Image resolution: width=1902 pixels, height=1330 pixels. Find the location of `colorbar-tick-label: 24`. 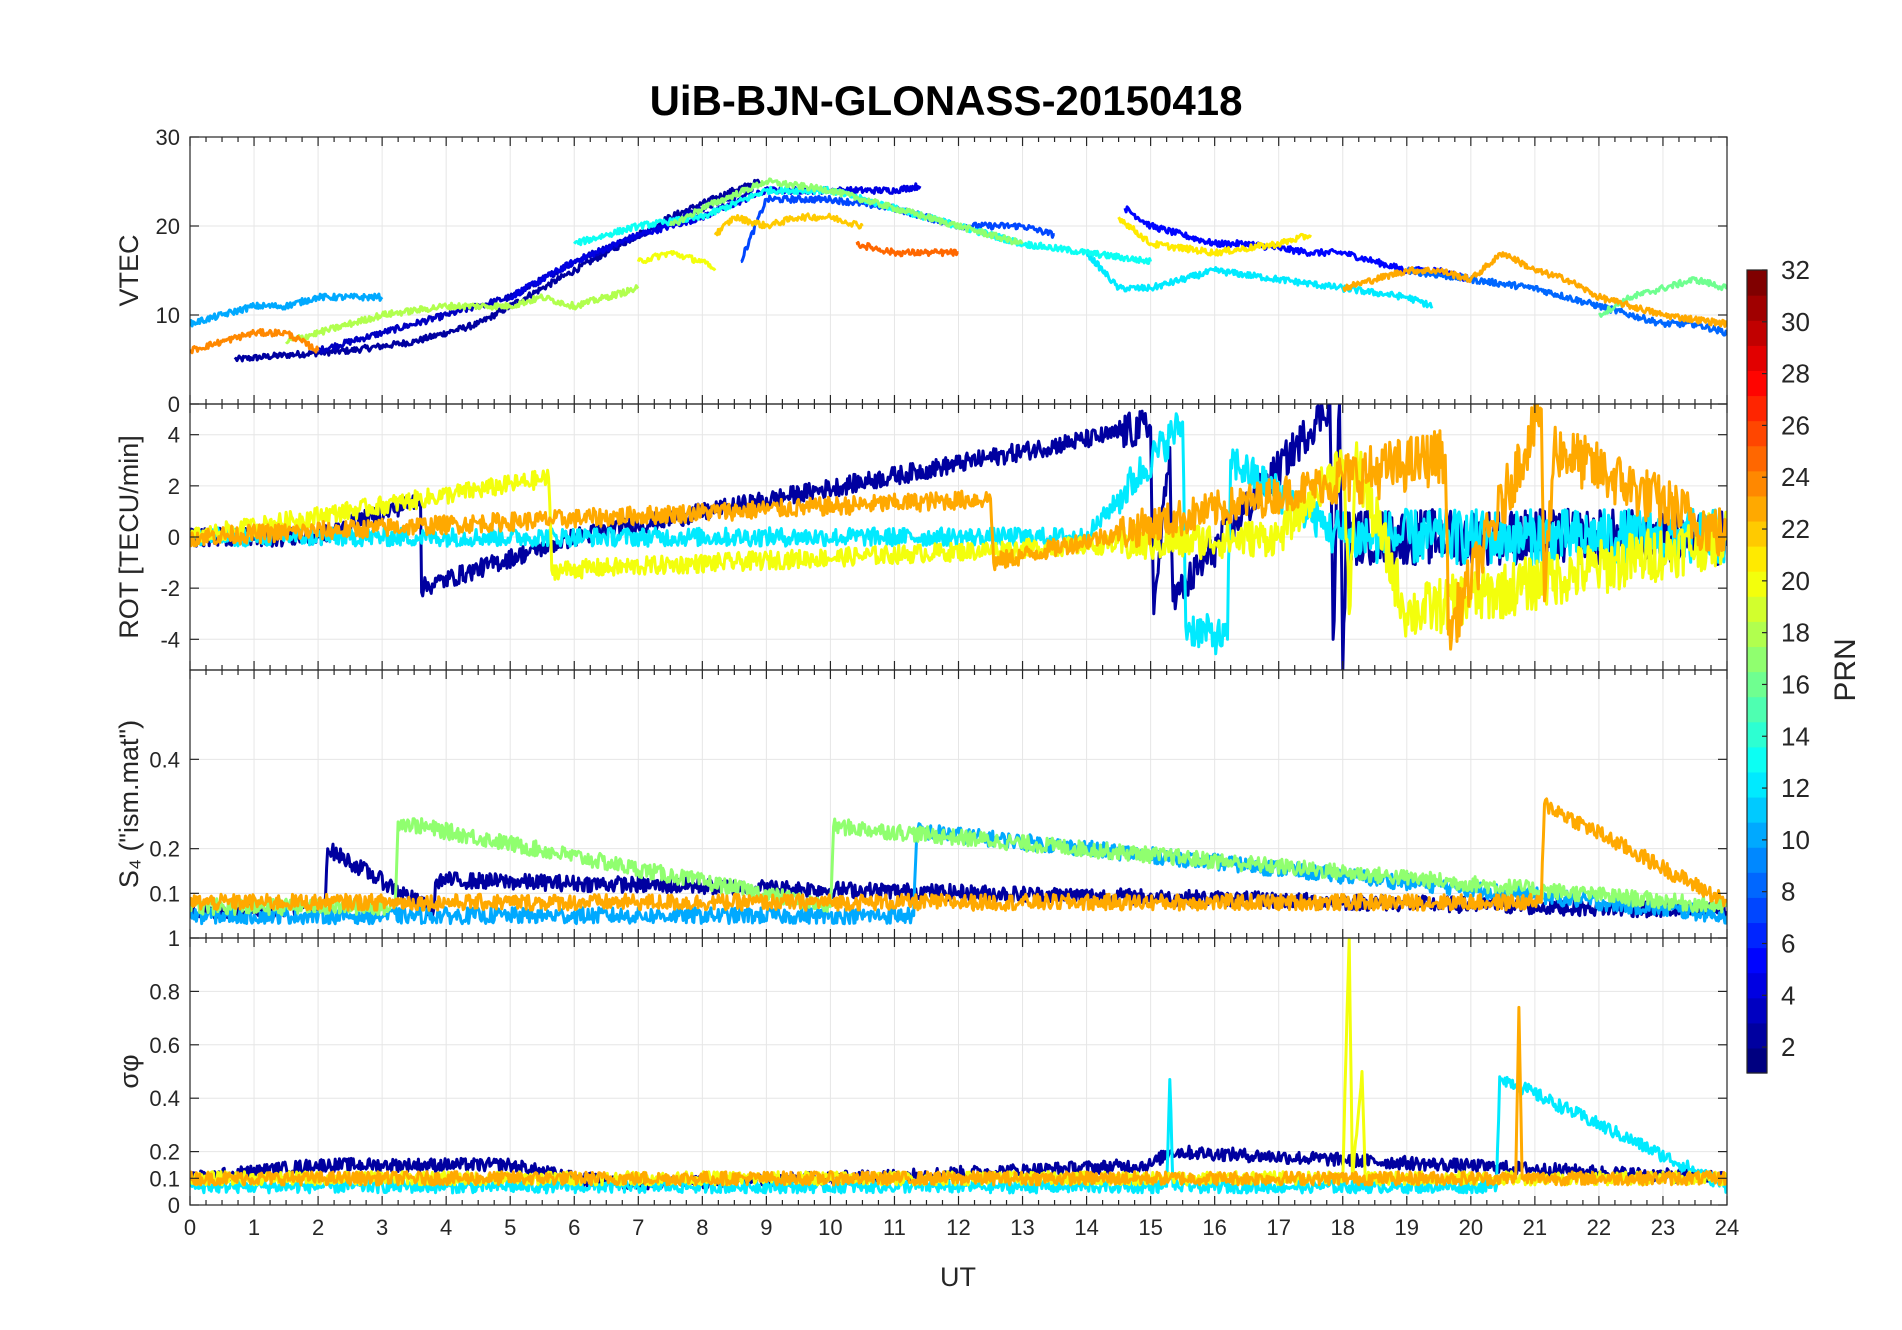

colorbar-tick-label: 24 is located at coordinates (1795, 477).